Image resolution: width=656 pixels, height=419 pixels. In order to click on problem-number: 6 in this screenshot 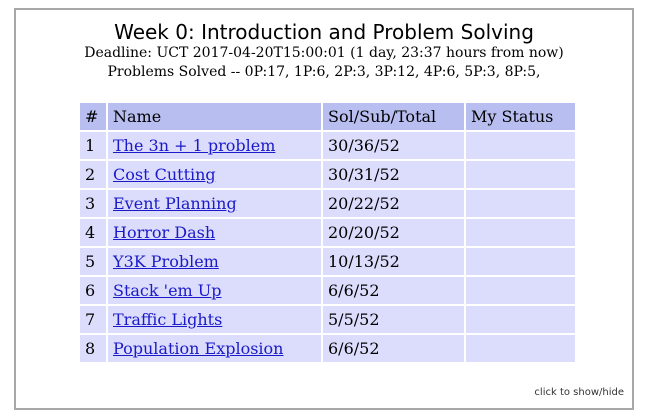, I will do `click(93, 290)`.